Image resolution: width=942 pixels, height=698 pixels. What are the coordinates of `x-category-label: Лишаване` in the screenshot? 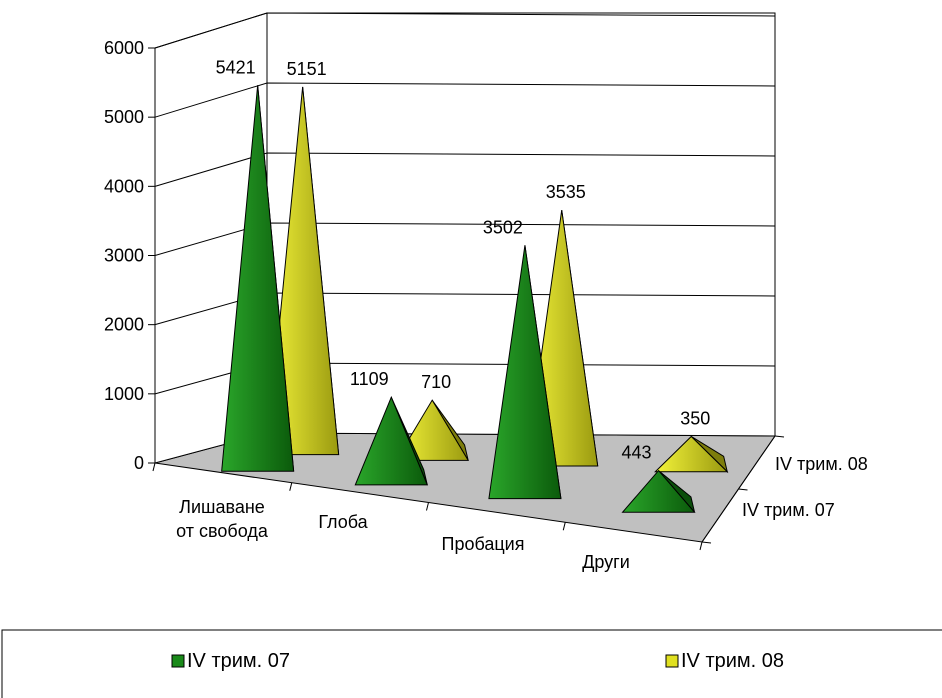 It's located at (222, 507).